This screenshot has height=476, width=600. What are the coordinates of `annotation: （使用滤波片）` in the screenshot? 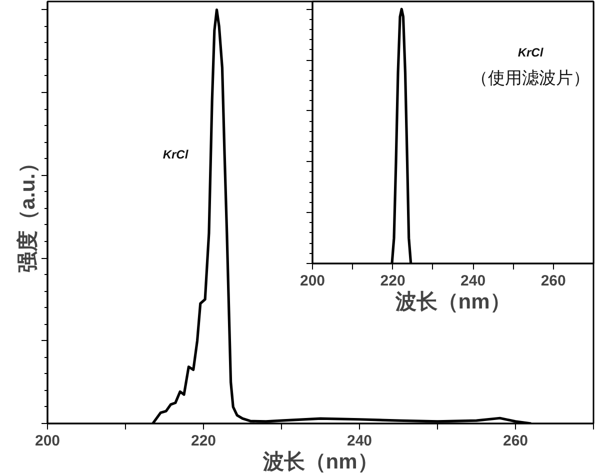 It's located at (530, 78).